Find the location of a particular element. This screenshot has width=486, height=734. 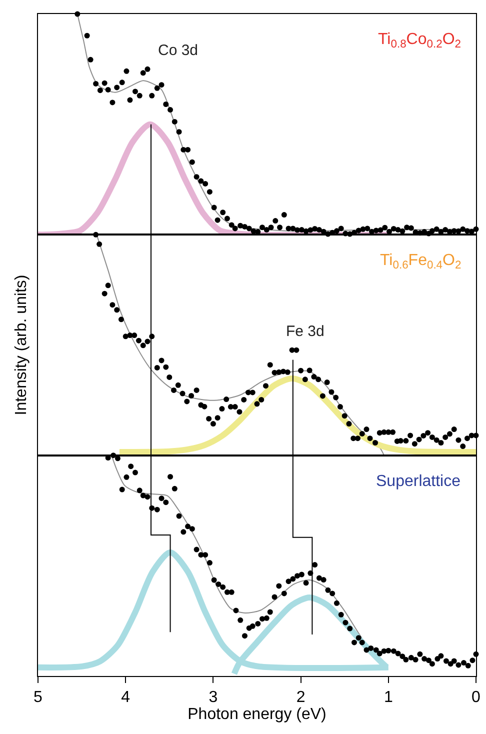

x-tick-label: 5 is located at coordinates (38, 697).